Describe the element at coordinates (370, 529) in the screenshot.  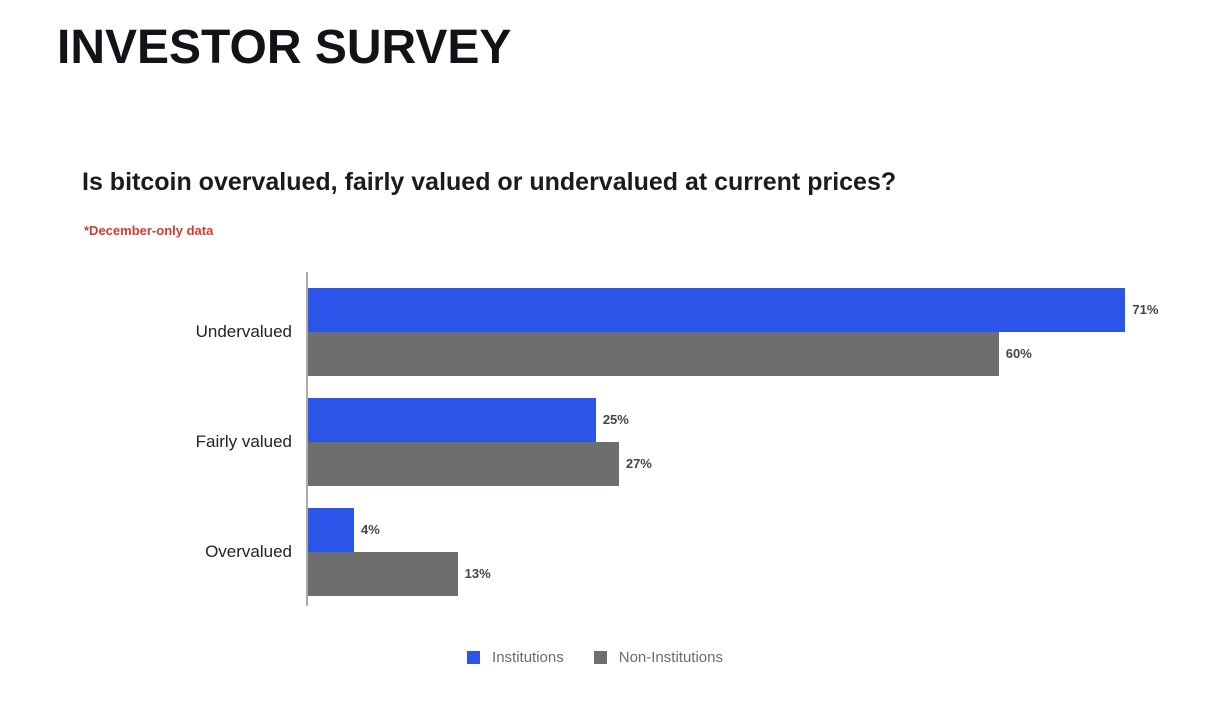
I see `value-label: 4%` at that location.